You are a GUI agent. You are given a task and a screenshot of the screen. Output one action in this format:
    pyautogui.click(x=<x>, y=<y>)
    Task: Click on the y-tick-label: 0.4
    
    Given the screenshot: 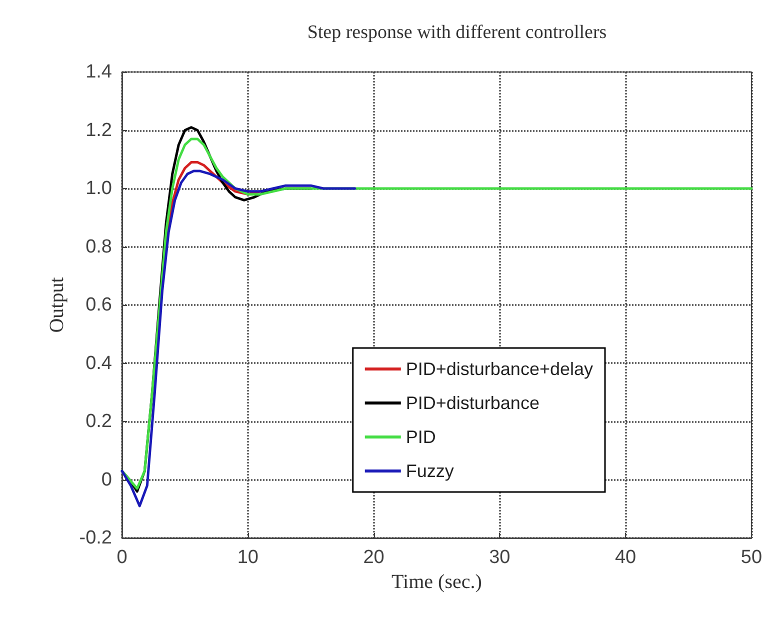 What is the action you would take?
    pyautogui.click(x=99, y=363)
    